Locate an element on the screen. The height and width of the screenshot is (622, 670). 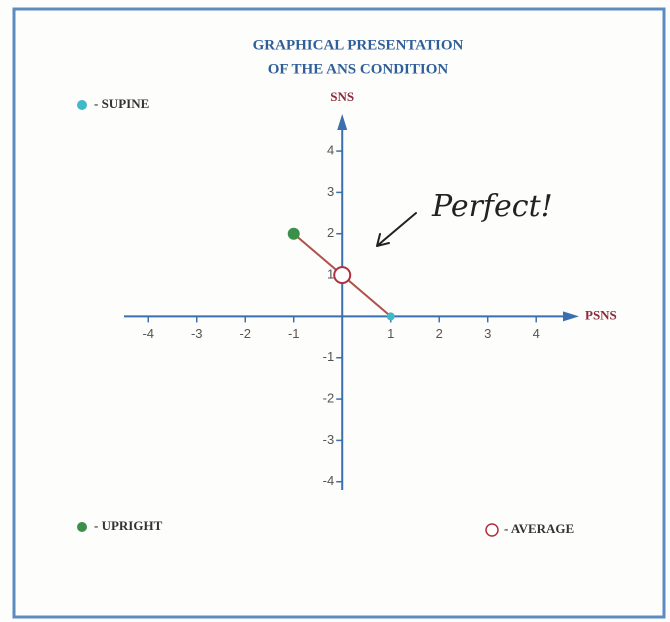
chart-title: GRAPHICAL PRESENTATION is located at coordinates (358, 45).